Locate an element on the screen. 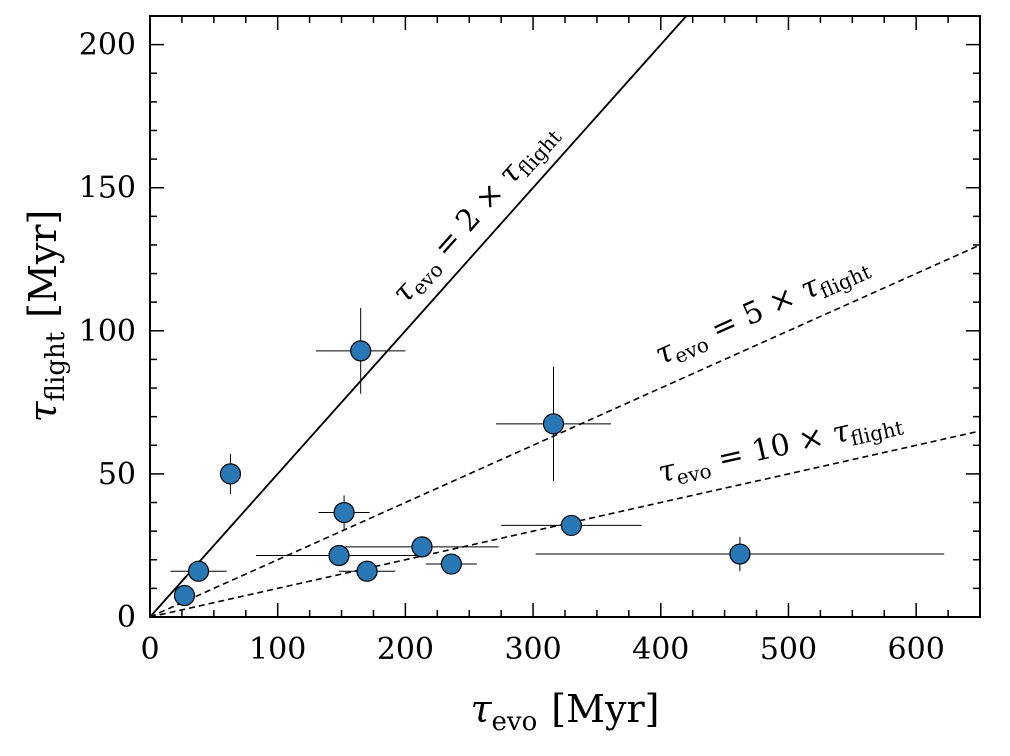 Image resolution: width=1010 pixels, height=756 pixels. x-tick-label: 0 is located at coordinates (149, 649).